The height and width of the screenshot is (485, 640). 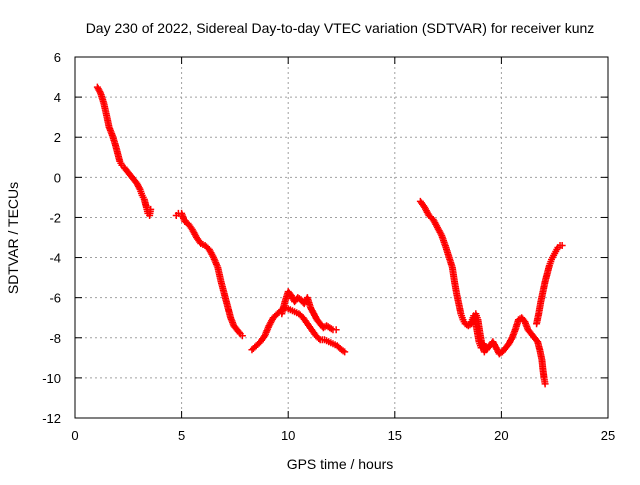 What do you see at coordinates (51, 418) in the screenshot?
I see `y-tick-label: -12` at bounding box center [51, 418].